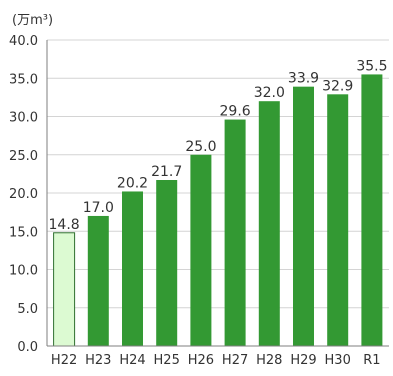 The width and height of the screenshot is (393, 376). What do you see at coordinates (64, 225) in the screenshot?
I see `value-label: 14.8` at bounding box center [64, 225].